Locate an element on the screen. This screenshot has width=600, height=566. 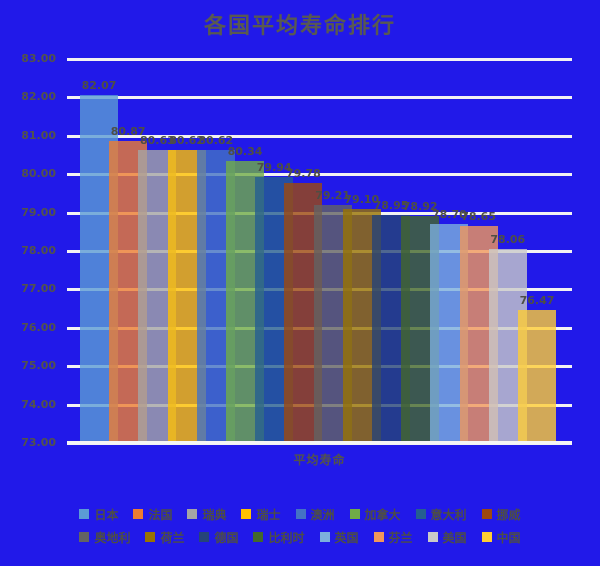
bar-value-label: 80.87 is located at coordinates (128, 131).